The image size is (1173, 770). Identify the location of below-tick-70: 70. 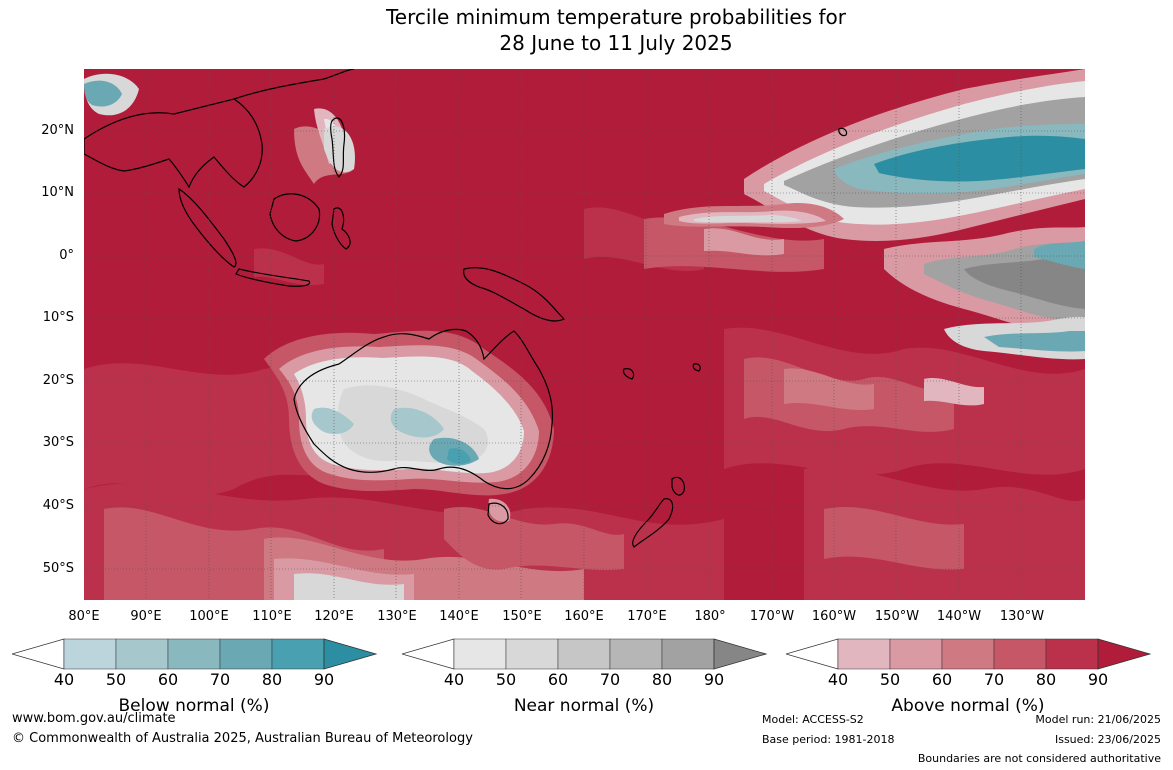
(220, 679).